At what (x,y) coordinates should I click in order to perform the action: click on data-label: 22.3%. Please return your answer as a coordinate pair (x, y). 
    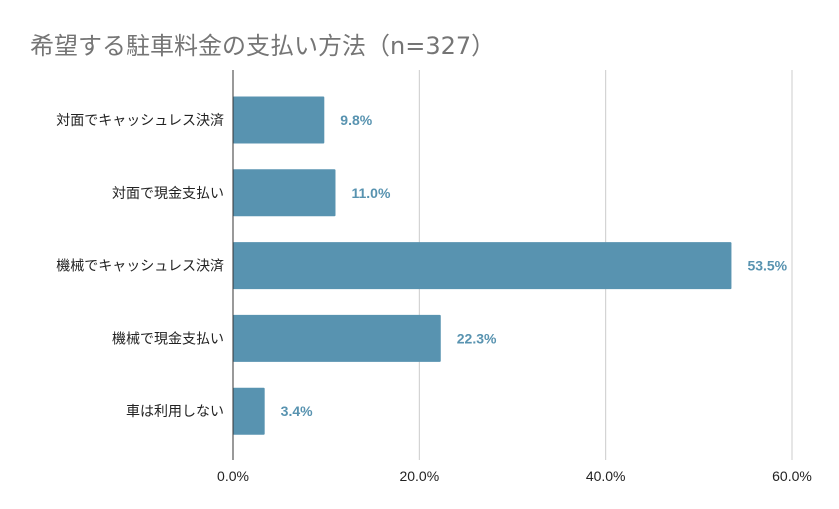
    Looking at the image, I should click on (477, 338).